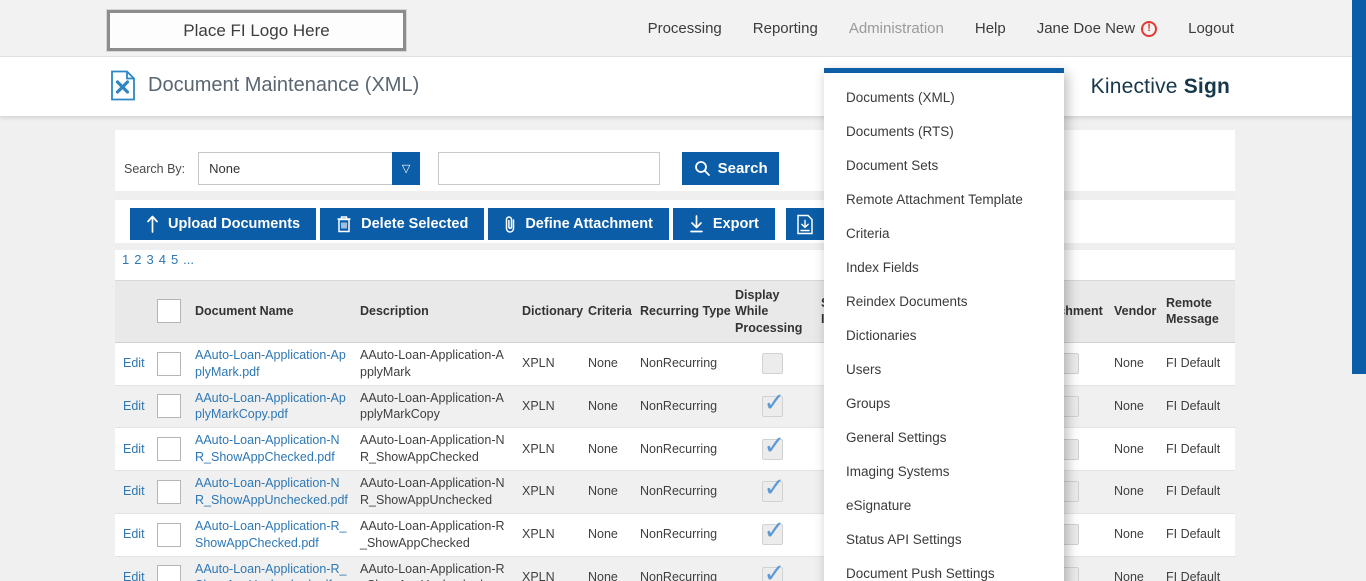  What do you see at coordinates (150, 259) in the screenshot?
I see `page-link-3: 3` at bounding box center [150, 259].